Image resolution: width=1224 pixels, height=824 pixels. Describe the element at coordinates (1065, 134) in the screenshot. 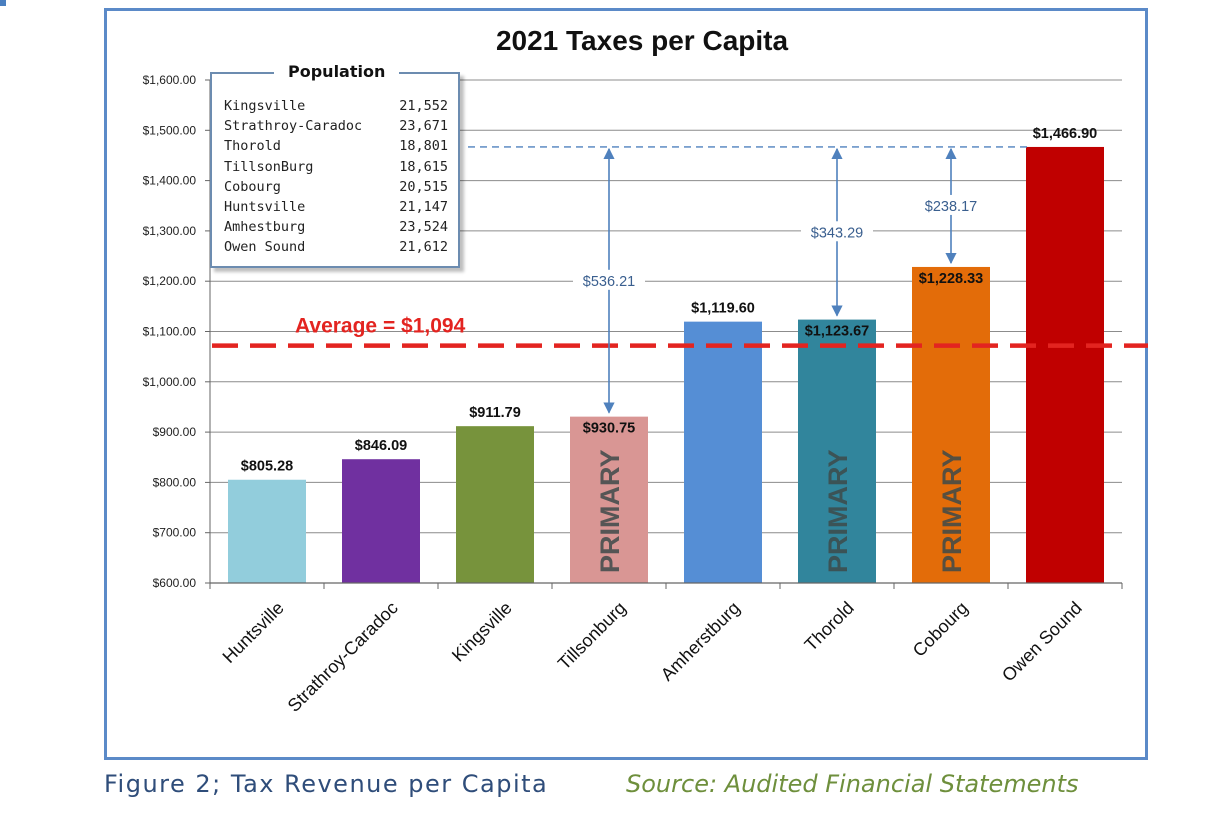

I see `data-label: $1,466.90` at that location.